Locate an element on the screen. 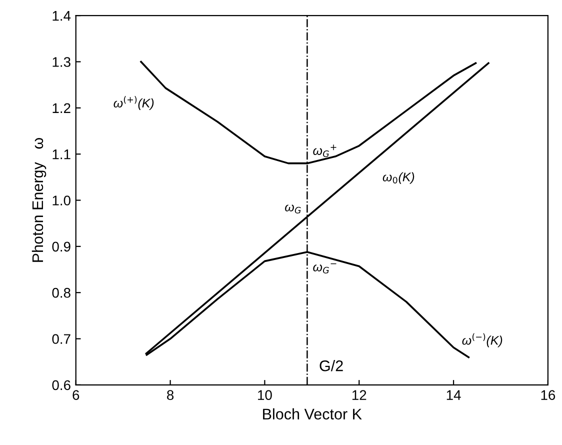  x-tick-label: 10 is located at coordinates (265, 395).